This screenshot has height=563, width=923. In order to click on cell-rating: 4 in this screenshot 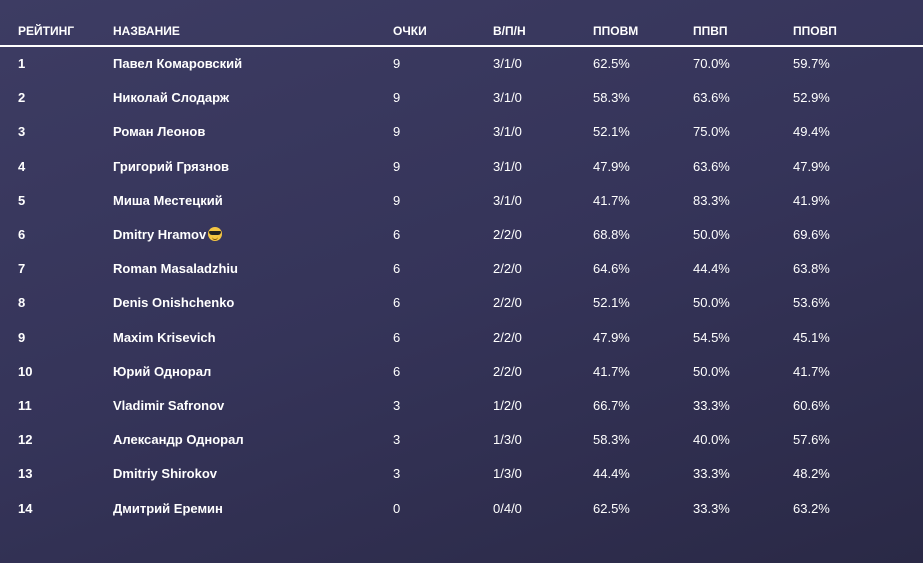, I will do `click(21, 167)`.